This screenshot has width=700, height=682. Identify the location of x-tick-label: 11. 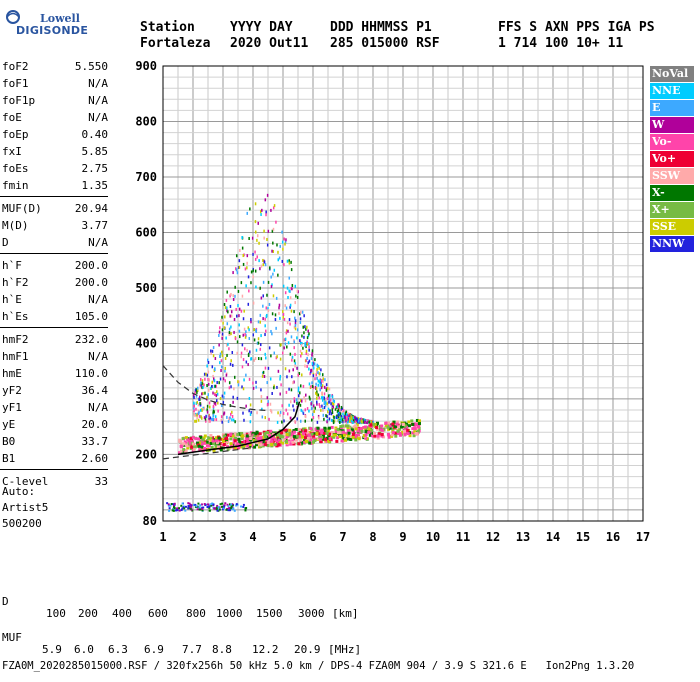
(463, 537).